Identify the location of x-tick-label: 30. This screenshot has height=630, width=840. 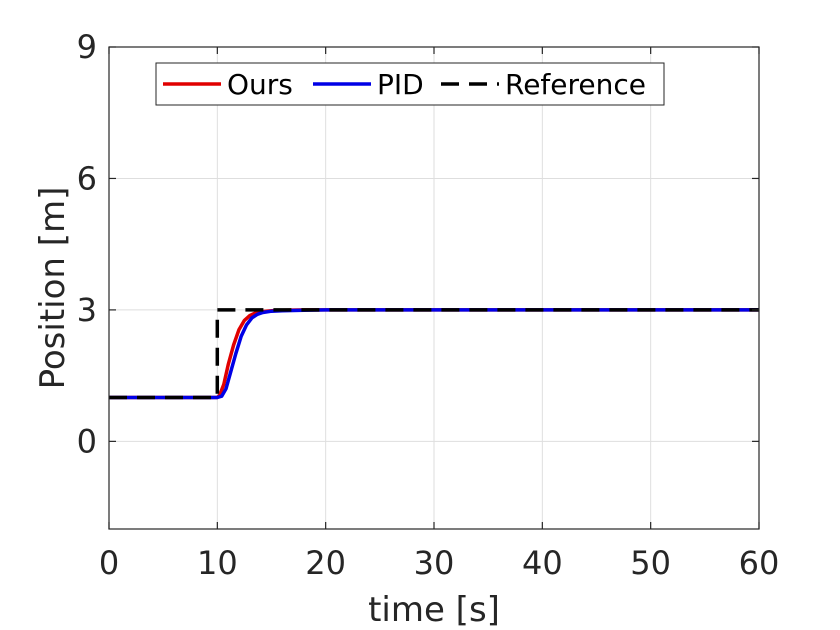
(434, 563).